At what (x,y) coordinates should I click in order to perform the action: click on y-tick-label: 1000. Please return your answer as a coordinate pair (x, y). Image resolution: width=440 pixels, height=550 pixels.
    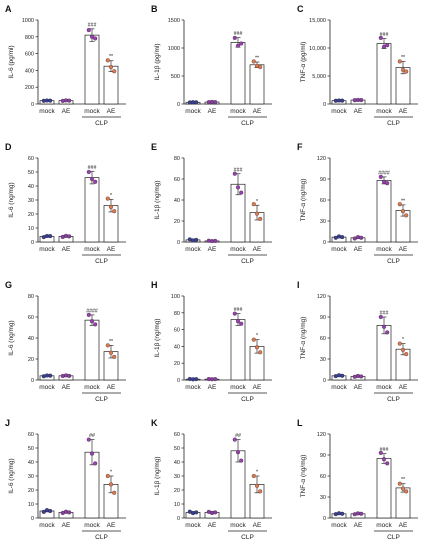
    Looking at the image, I should click on (28, 21).